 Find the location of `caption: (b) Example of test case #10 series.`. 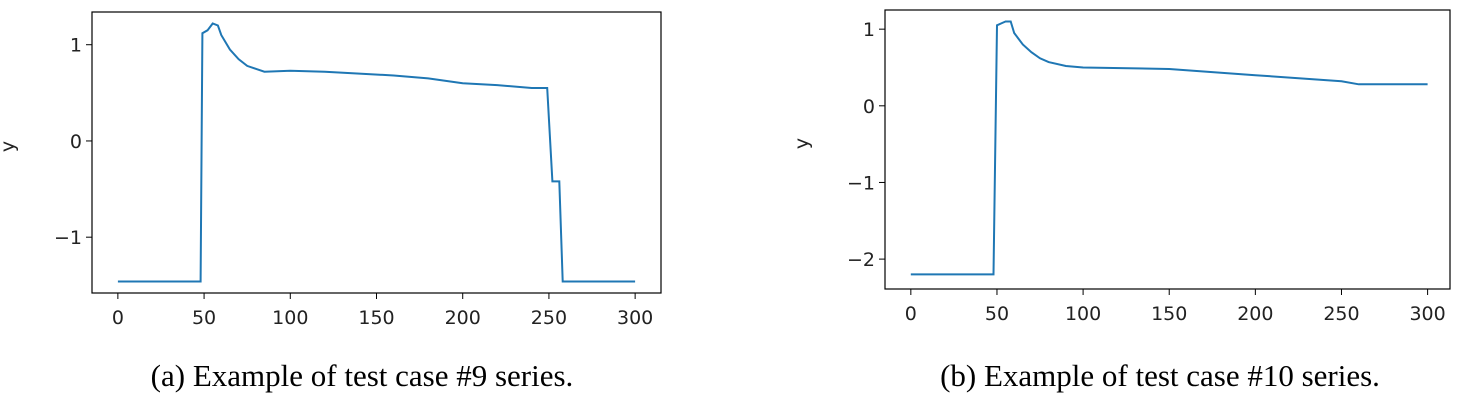

caption: (b) Example of test case #10 series. is located at coordinates (1160, 375).